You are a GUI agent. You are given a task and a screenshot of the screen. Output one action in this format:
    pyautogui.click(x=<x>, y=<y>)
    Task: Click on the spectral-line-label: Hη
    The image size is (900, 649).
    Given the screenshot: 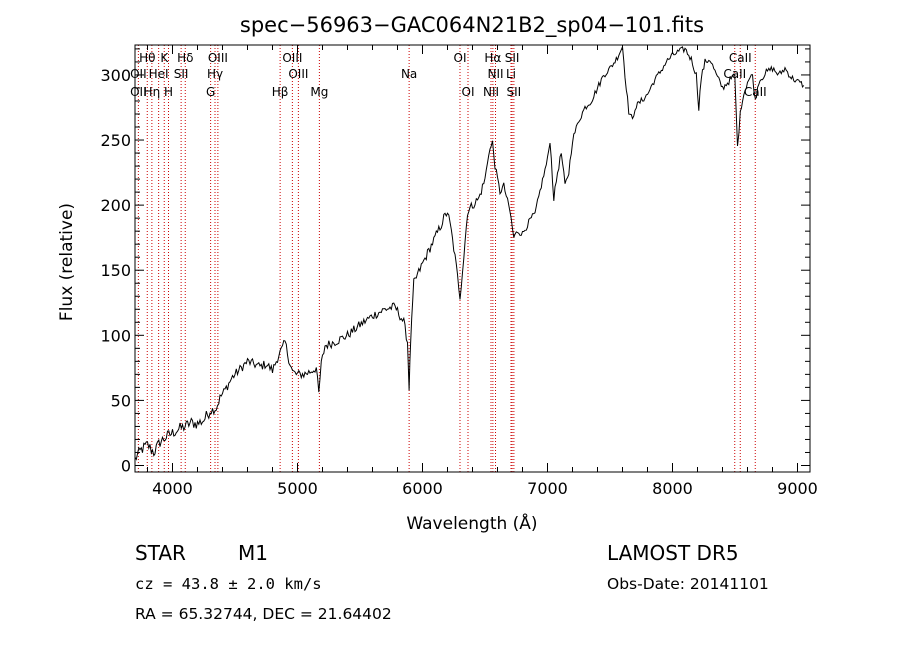 What is the action you would take?
    pyautogui.click(x=152, y=92)
    